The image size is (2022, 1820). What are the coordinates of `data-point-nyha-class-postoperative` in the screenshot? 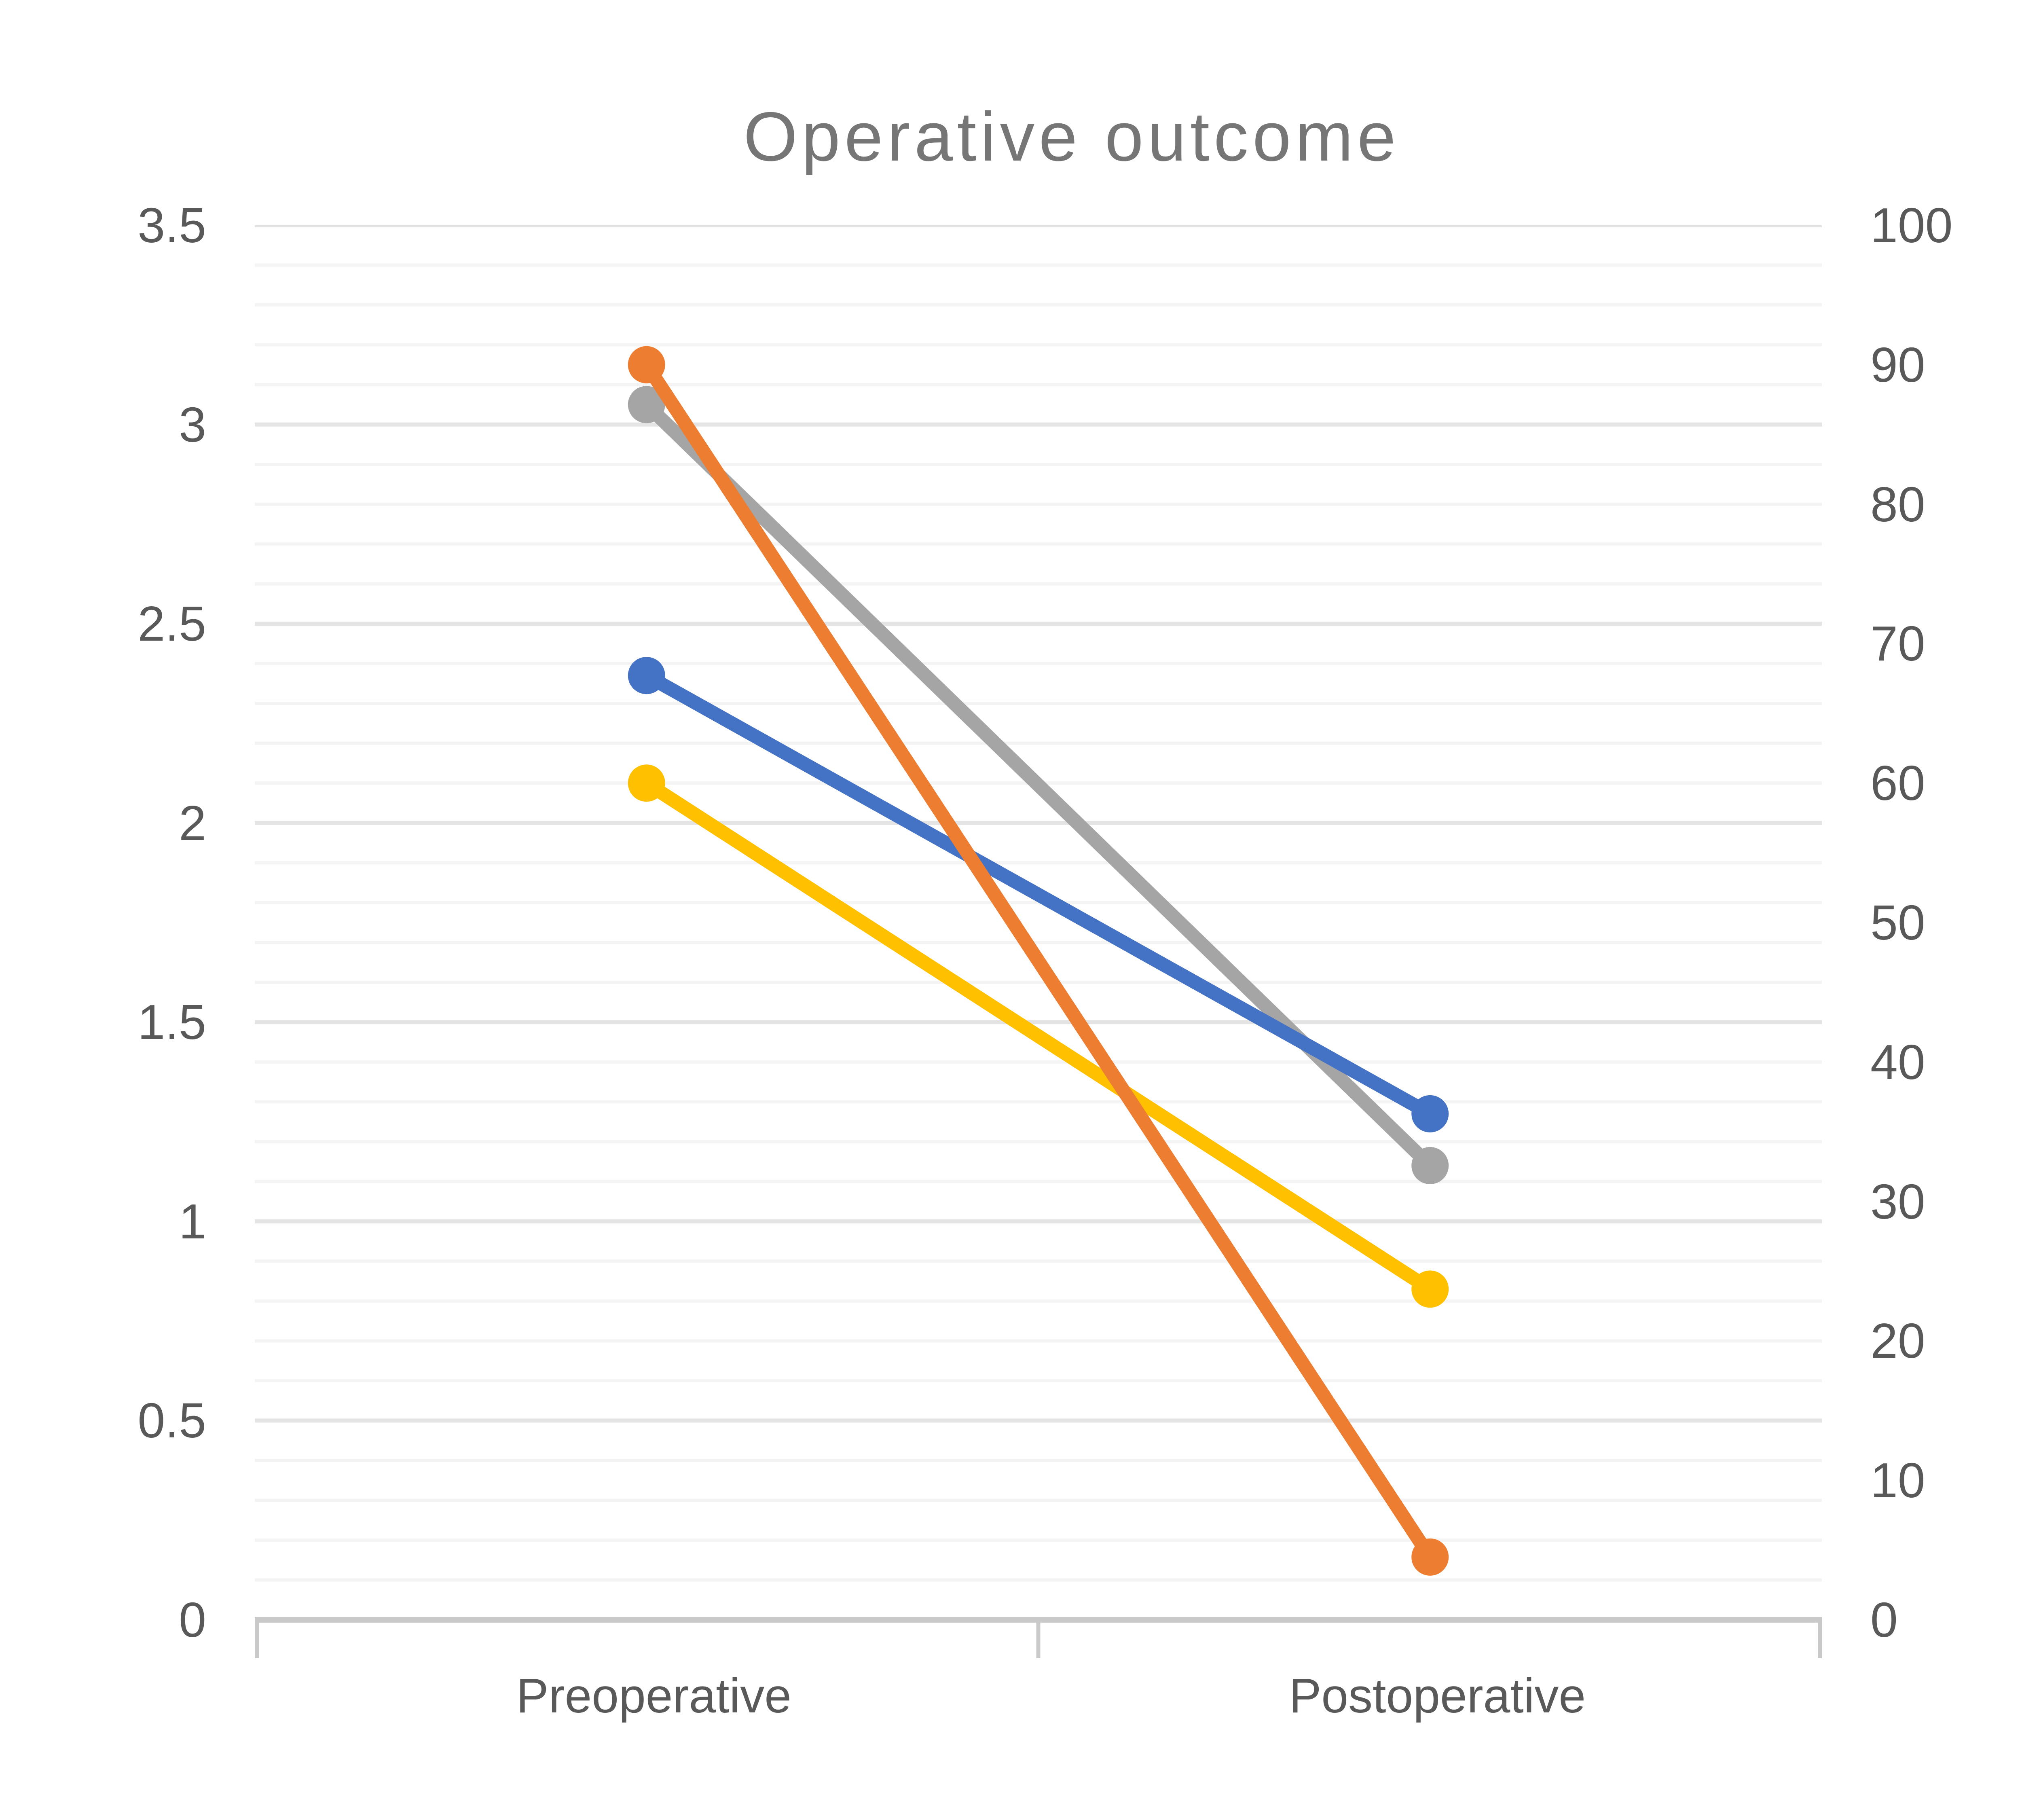 It's located at (1430, 1165).